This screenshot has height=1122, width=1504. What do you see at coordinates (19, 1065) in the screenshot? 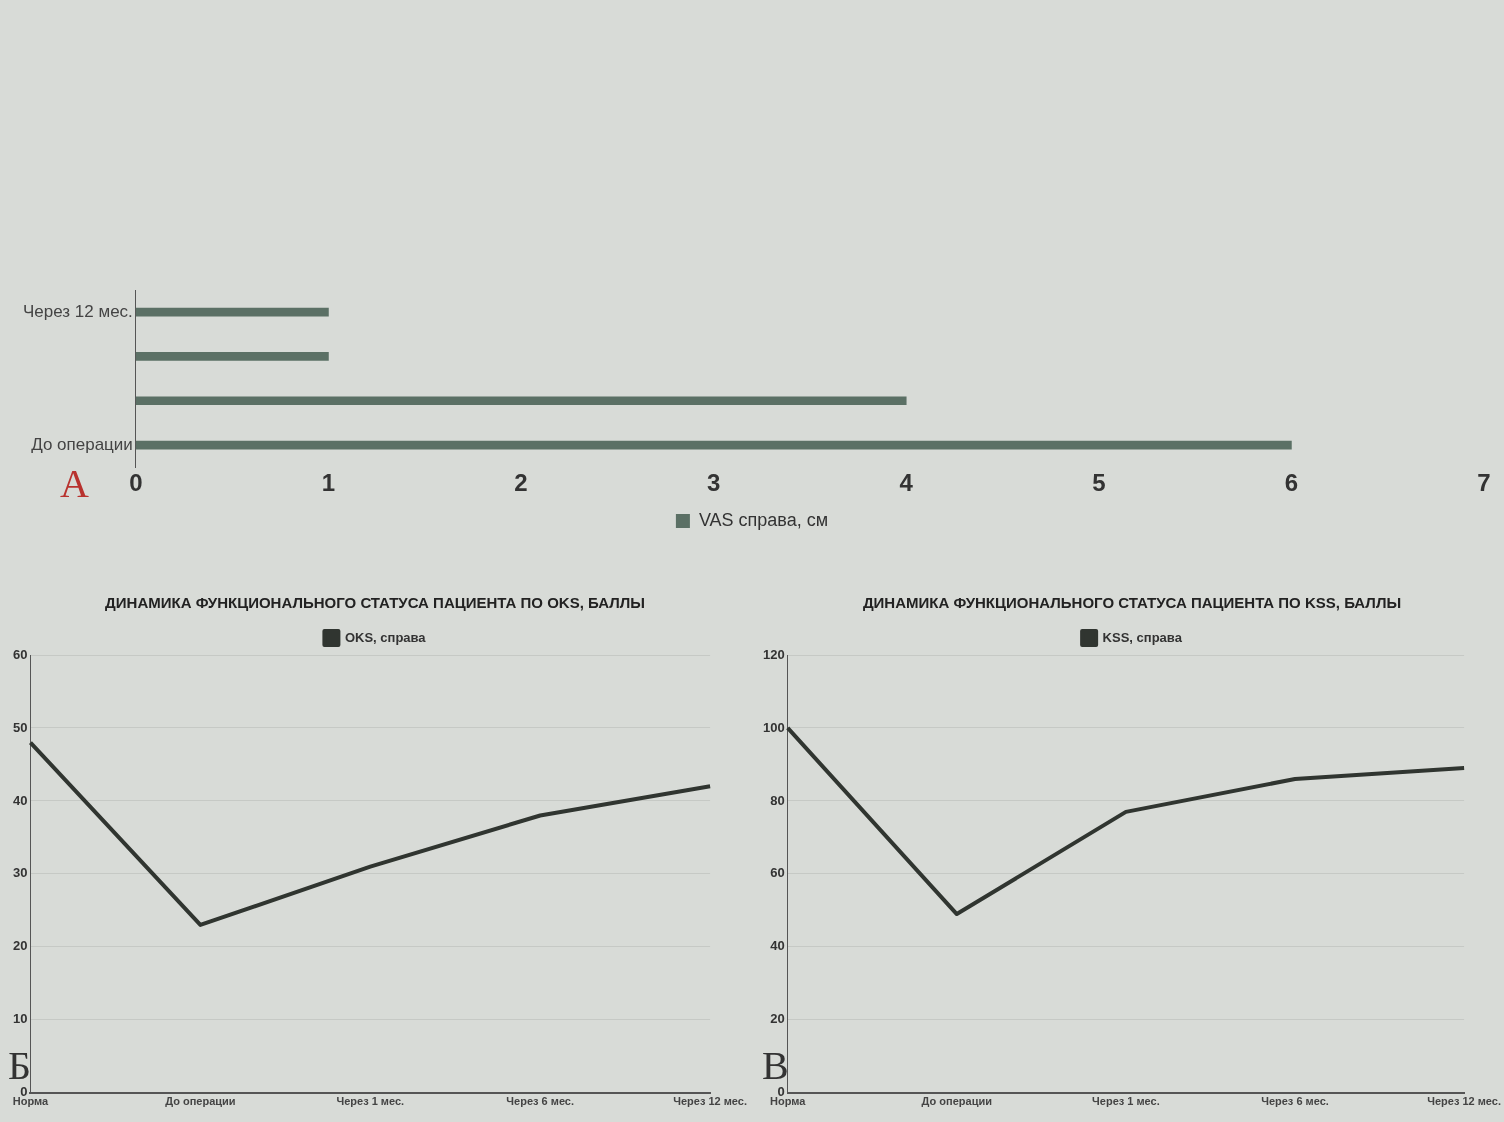
I see `text: Б` at bounding box center [19, 1065].